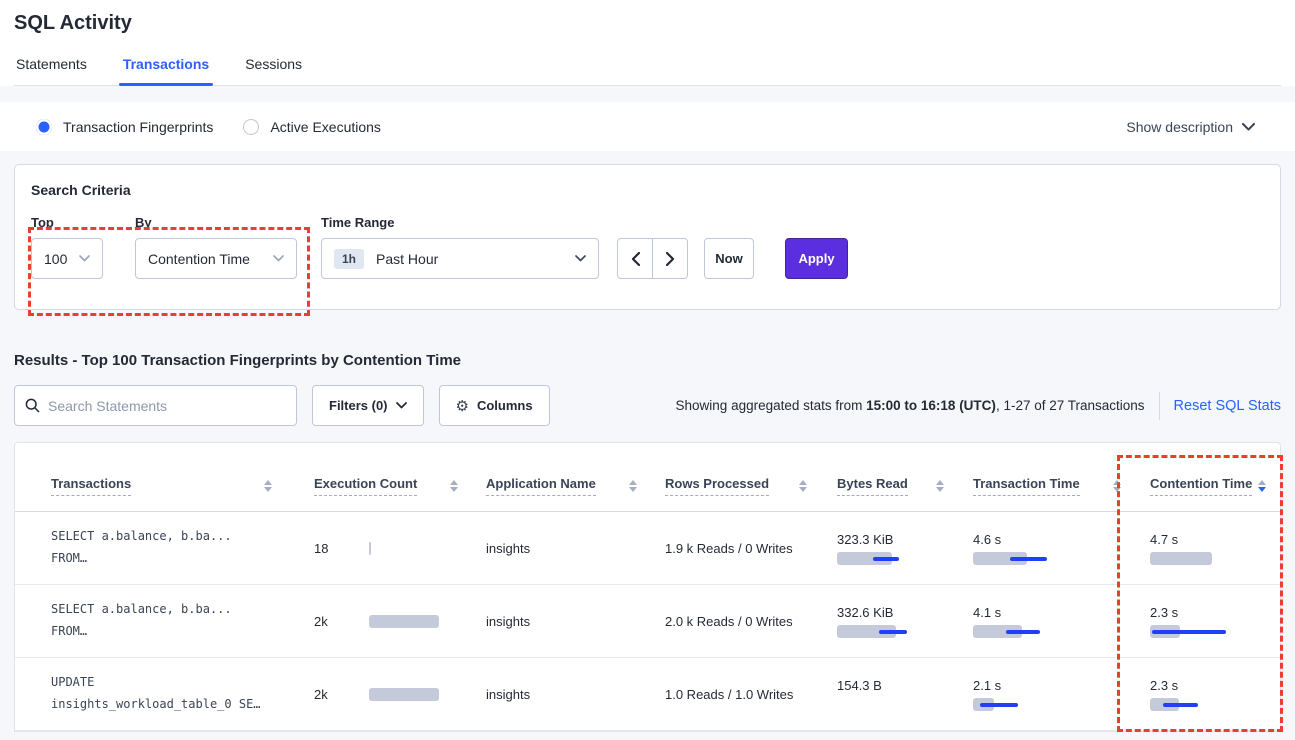 The image size is (1295, 740). What do you see at coordinates (251, 126) in the screenshot?
I see `radio-unselected-icon` at bounding box center [251, 126].